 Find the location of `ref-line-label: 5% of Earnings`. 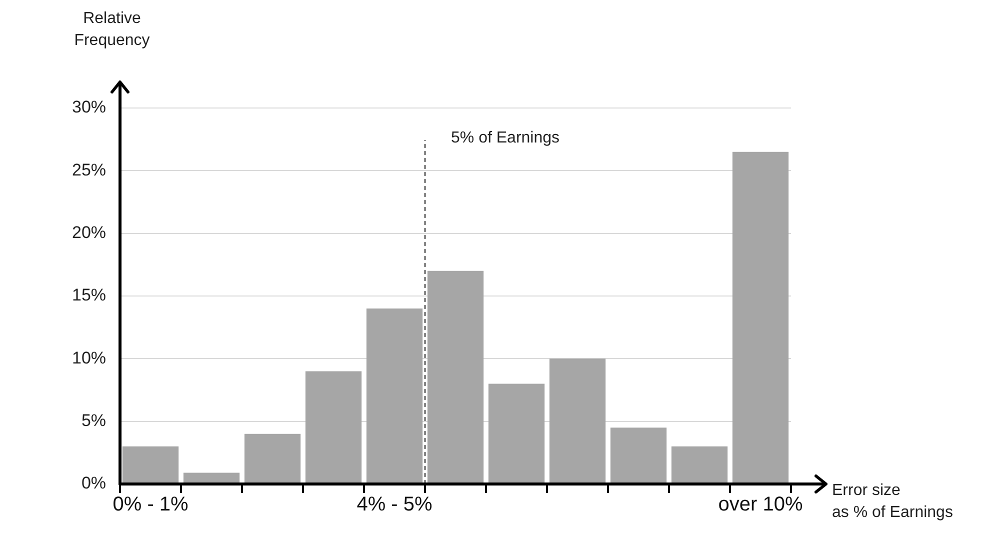

ref-line-label: 5% of Earnings is located at coordinates (505, 137).